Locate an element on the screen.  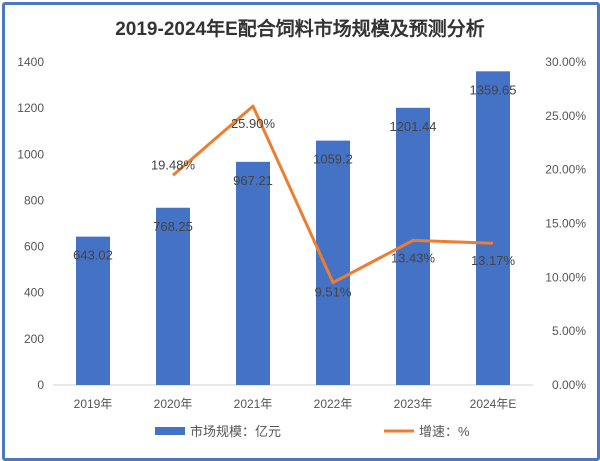
legend-line-label: 增速：% is located at coordinates (444, 431).